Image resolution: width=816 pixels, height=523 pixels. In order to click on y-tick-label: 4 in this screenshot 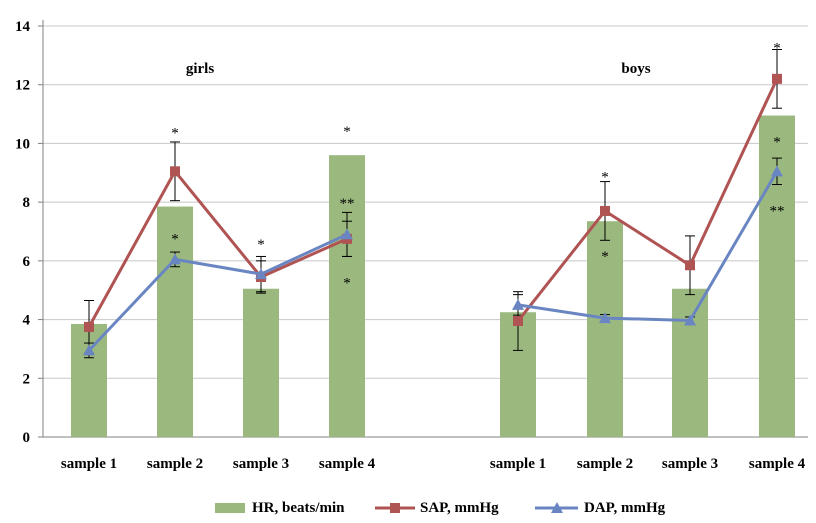, I will do `click(27, 321)`.